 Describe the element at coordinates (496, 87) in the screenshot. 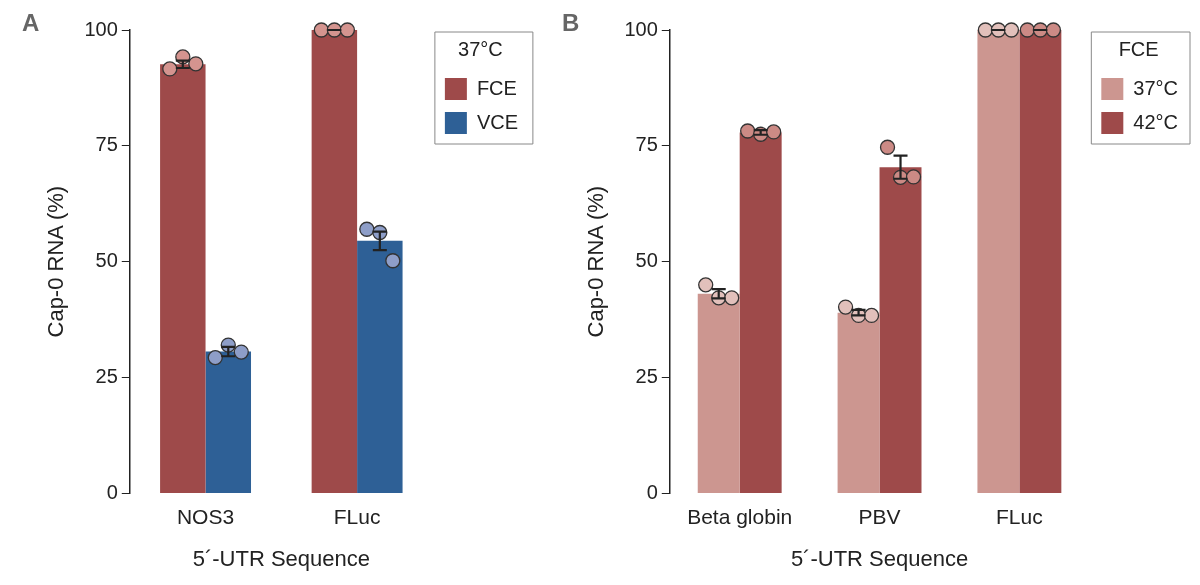

I see `legend-label: FCE` at that location.